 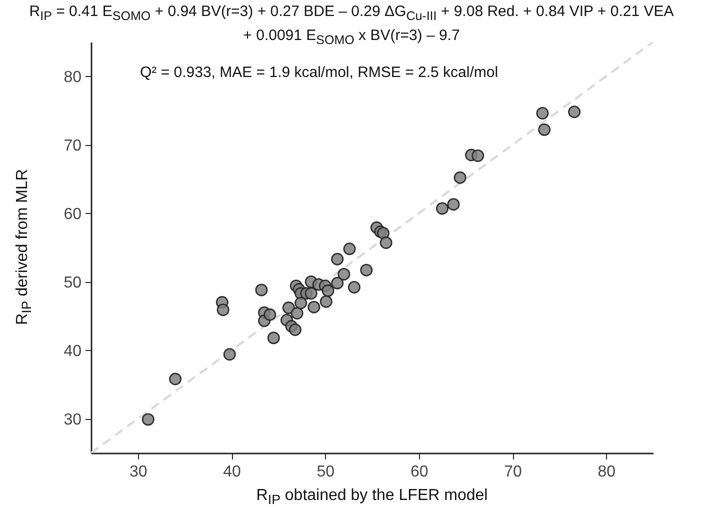 What do you see at coordinates (232, 472) in the screenshot?
I see `x-tick-label: 40` at bounding box center [232, 472].